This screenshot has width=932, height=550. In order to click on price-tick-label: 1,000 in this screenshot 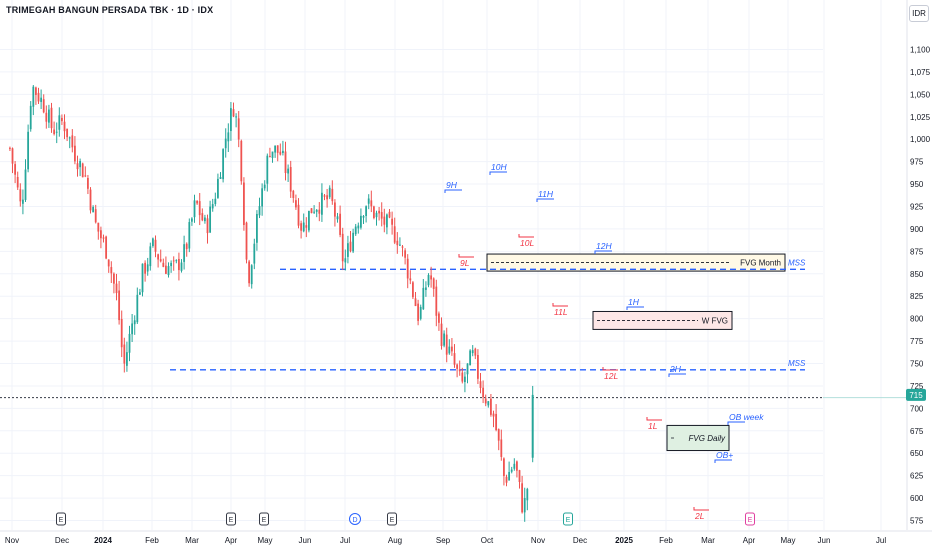, I will do `click(920, 139)`.